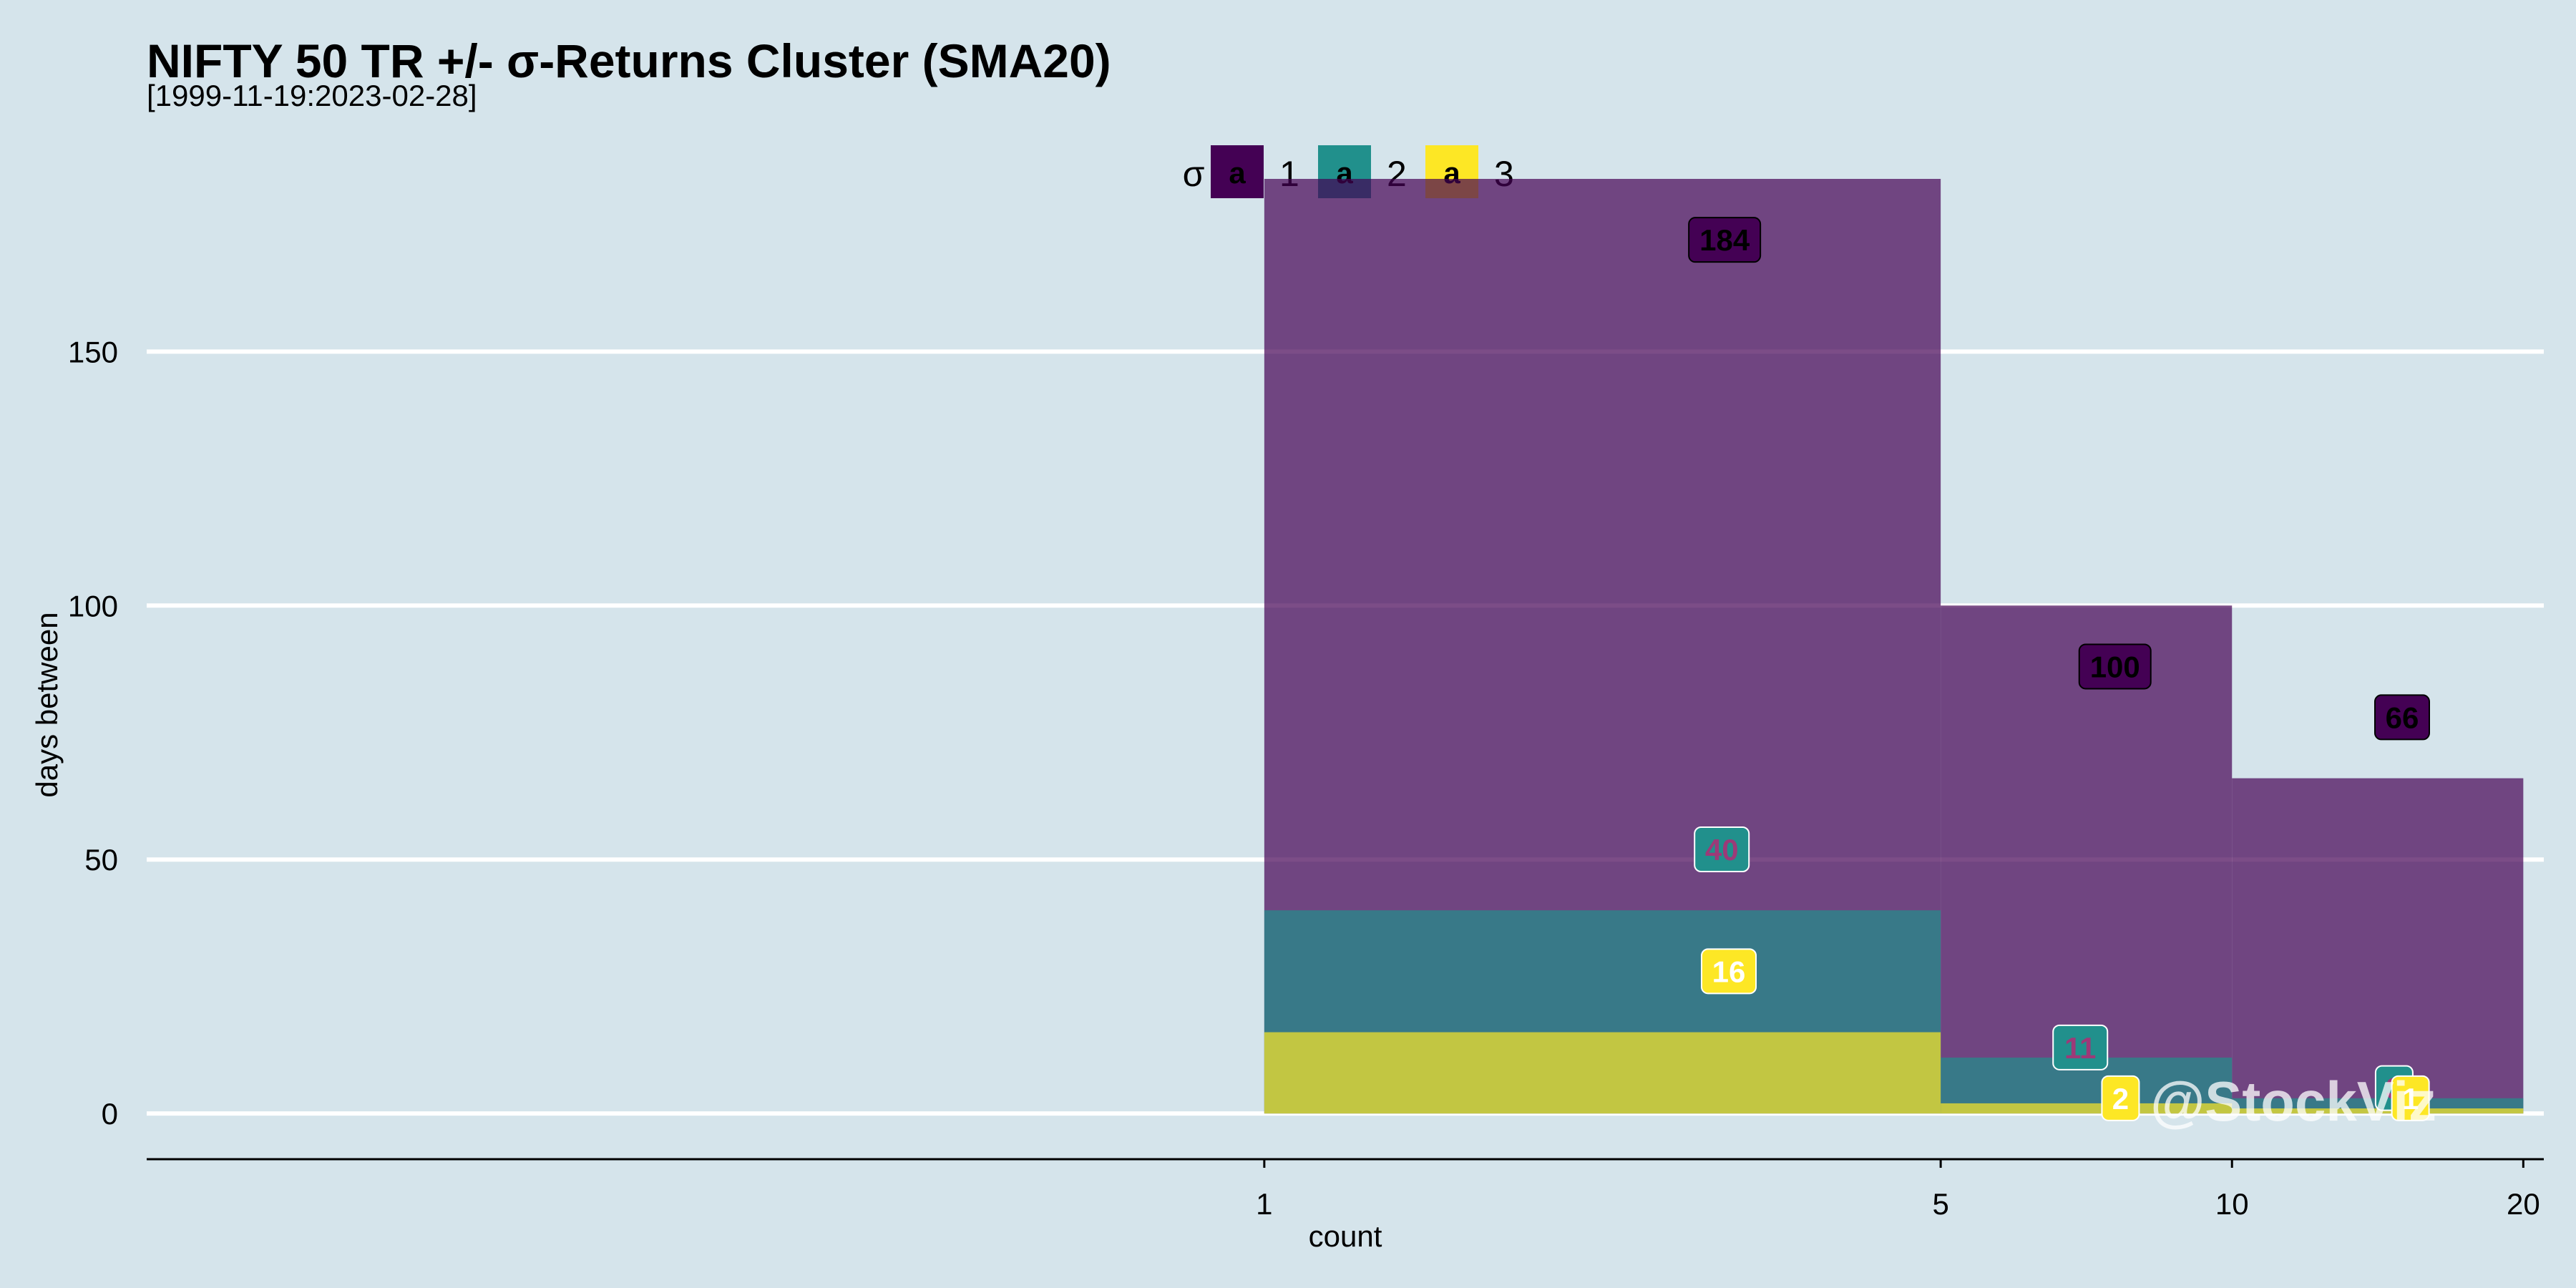 Image resolution: width=2576 pixels, height=1288 pixels. I want to click on bar-sigma3-bin3, so click(2378, 1111).